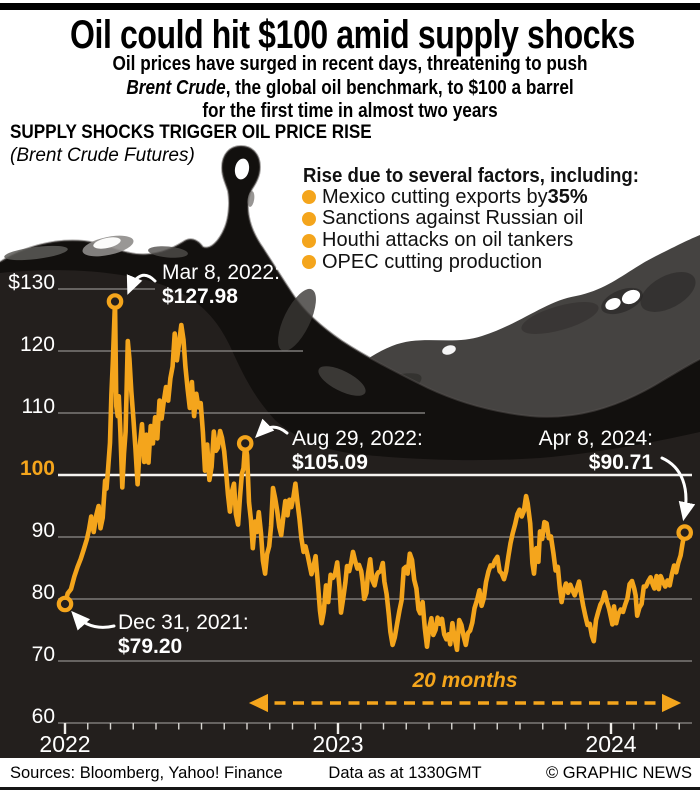  I want to click on marker-aug-29-2022-, so click(245, 443).